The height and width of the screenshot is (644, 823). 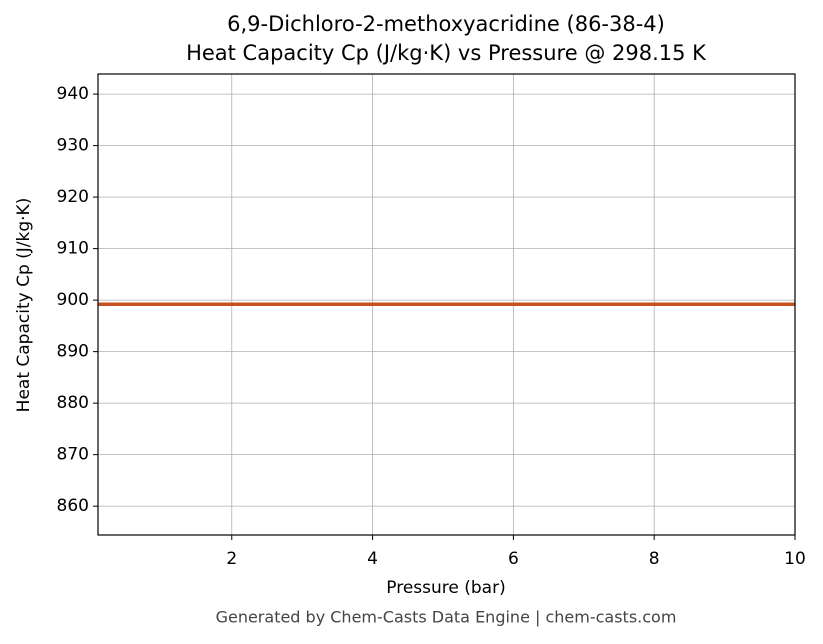 What do you see at coordinates (446, 24) in the screenshot?
I see `chart-title: 6,9-Dichloro-2-methoxyacridine (86-38-4)` at bounding box center [446, 24].